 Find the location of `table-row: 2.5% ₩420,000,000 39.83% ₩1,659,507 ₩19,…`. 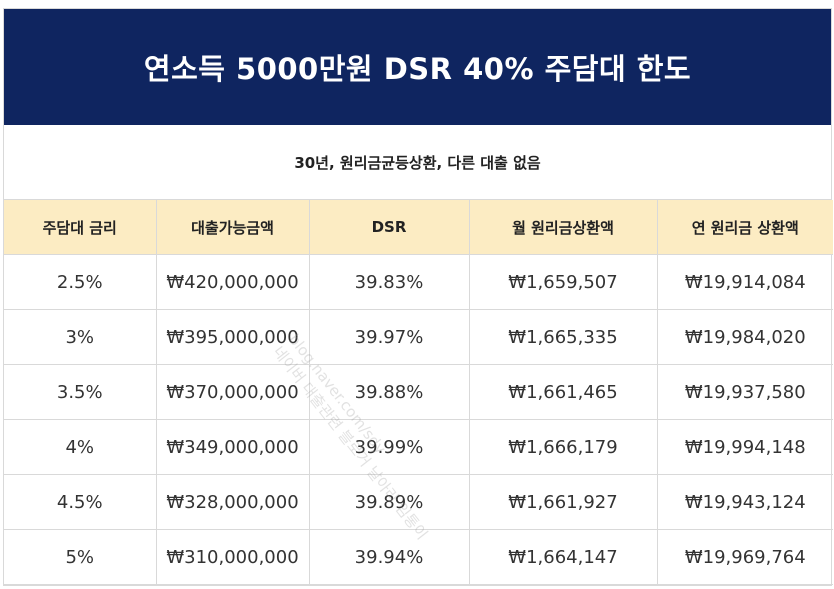

table-row: 2.5% ₩420,000,000 39.83% ₩1,659,507 ₩19,… is located at coordinates (418, 282).